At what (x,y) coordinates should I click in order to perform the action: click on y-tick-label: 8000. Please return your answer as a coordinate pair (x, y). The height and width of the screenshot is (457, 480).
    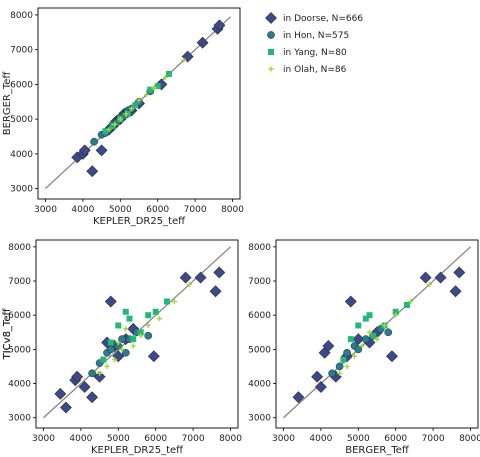
    Looking at the image, I should click on (19, 248).